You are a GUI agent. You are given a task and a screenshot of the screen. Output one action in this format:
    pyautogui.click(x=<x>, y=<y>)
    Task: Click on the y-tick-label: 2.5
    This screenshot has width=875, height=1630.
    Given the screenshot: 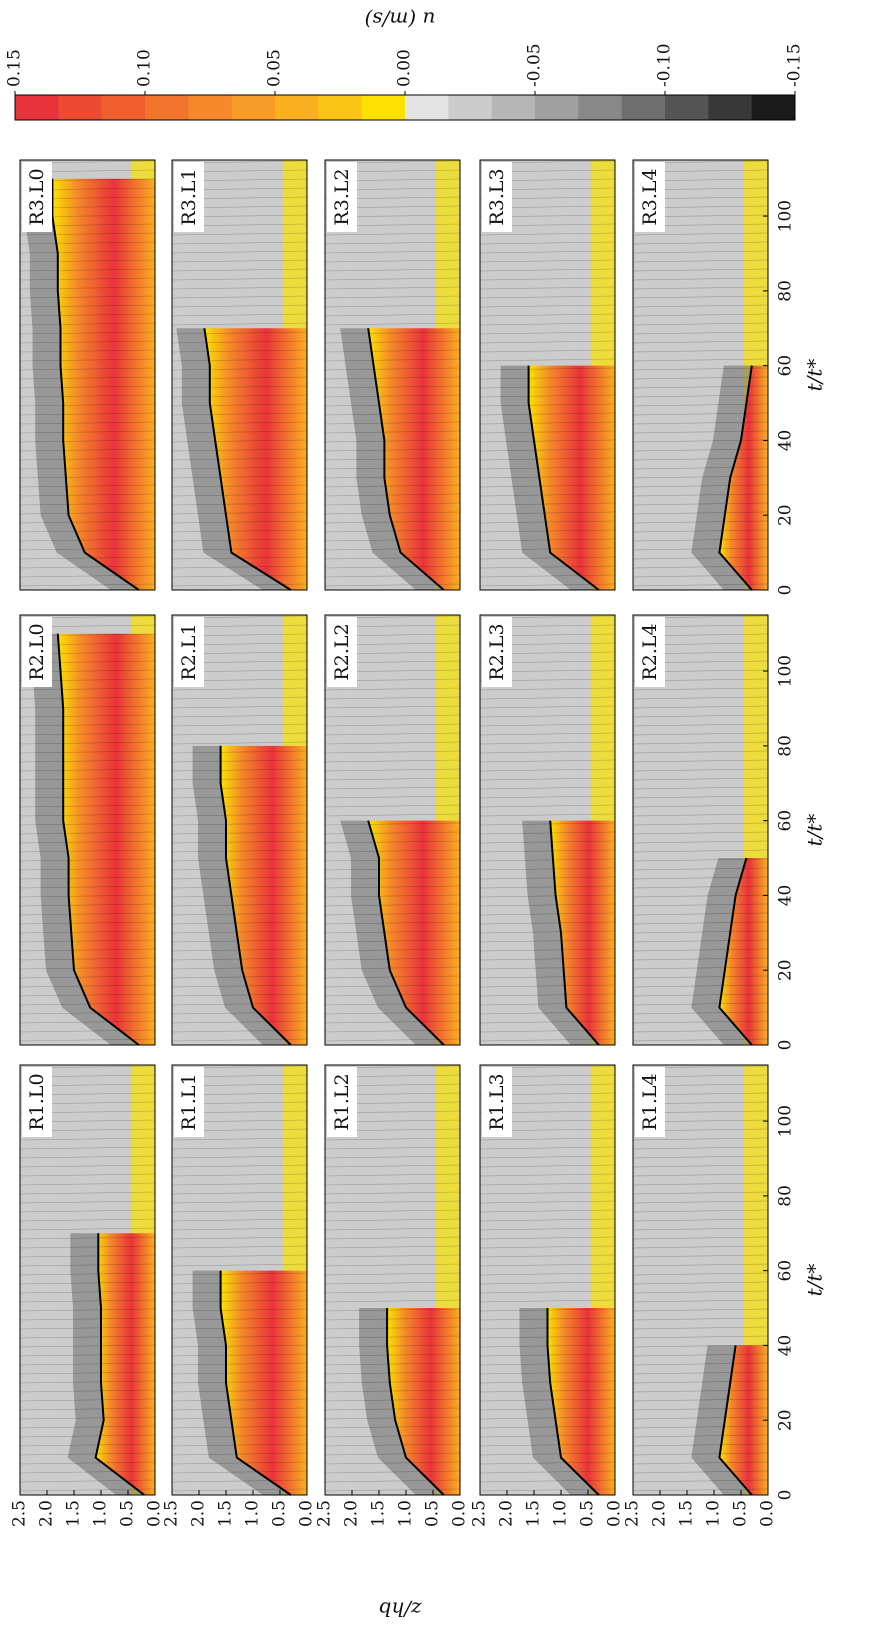 What is the action you would take?
    pyautogui.click(x=325, y=1513)
    